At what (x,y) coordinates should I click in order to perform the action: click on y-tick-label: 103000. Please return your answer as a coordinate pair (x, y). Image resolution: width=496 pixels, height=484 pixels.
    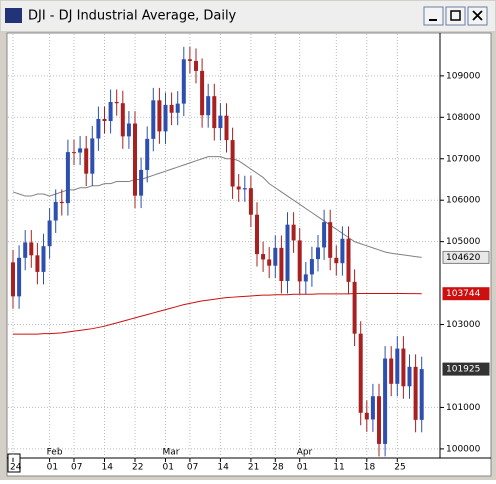
    Looking at the image, I should click on (463, 325).